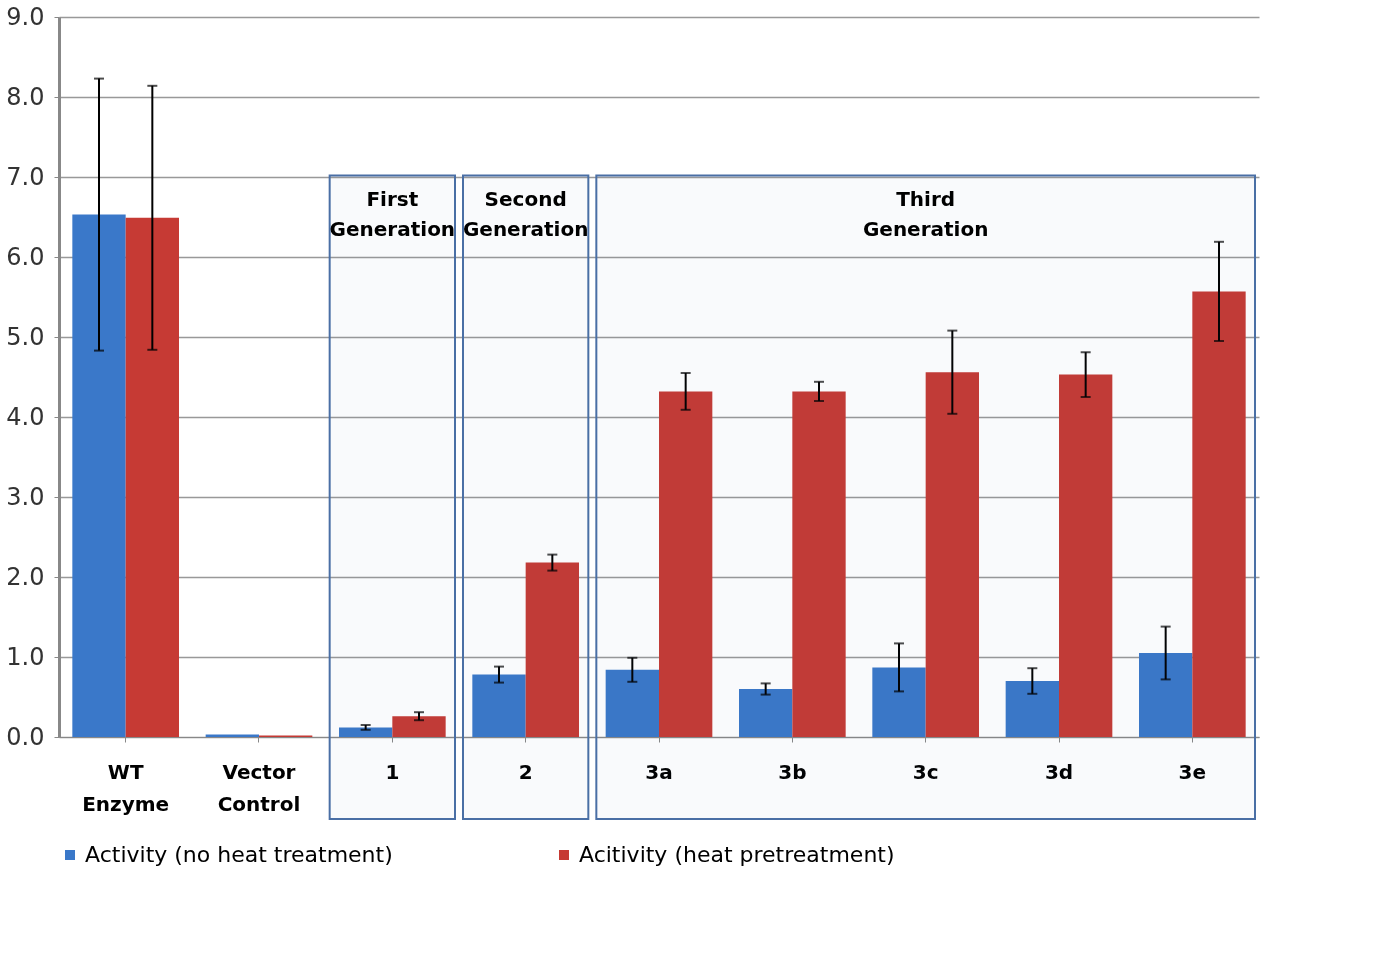 This screenshot has width=1387, height=964. What do you see at coordinates (525, 214) in the screenshot?
I see `band-label: Second Generation` at bounding box center [525, 214].